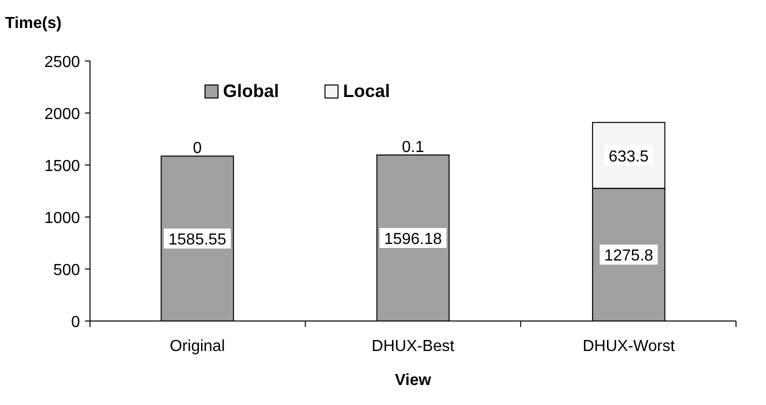 The image size is (766, 405). Describe the element at coordinates (33, 23) in the screenshot. I see `chart-title: Time(s)` at that location.